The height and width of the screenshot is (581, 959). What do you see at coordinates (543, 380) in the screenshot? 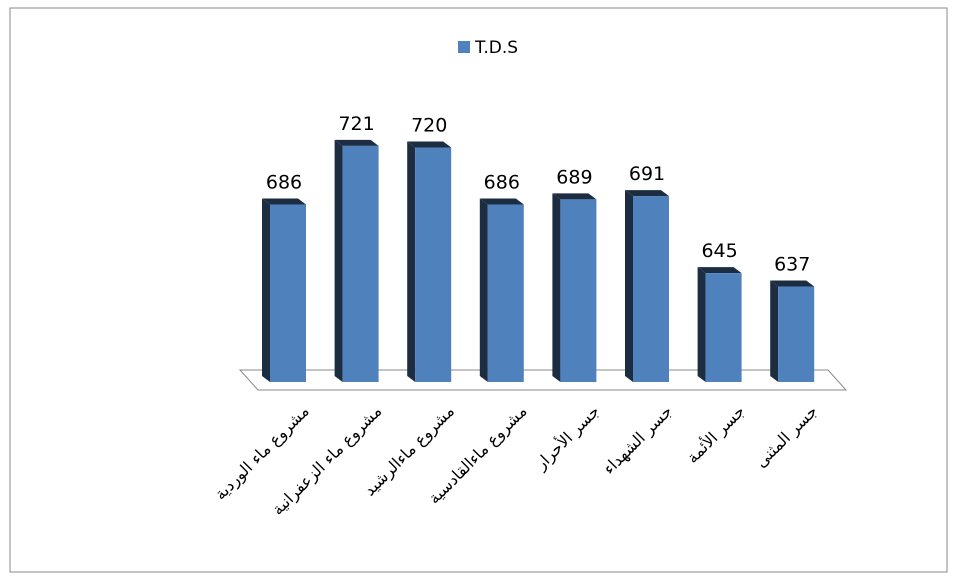
I see `floor` at bounding box center [543, 380].